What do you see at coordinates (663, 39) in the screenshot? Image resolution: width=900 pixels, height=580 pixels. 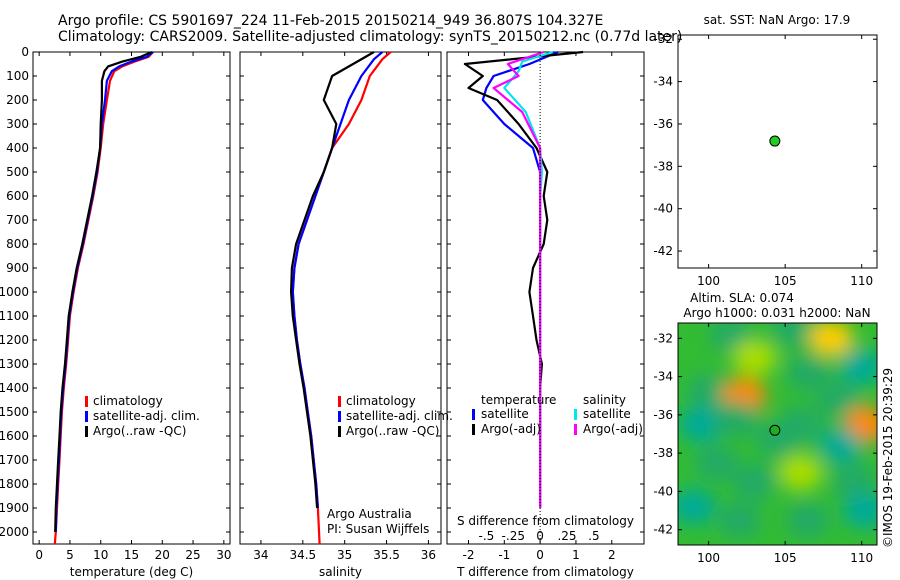 I see `y-tick-label: -32` at bounding box center [663, 39].